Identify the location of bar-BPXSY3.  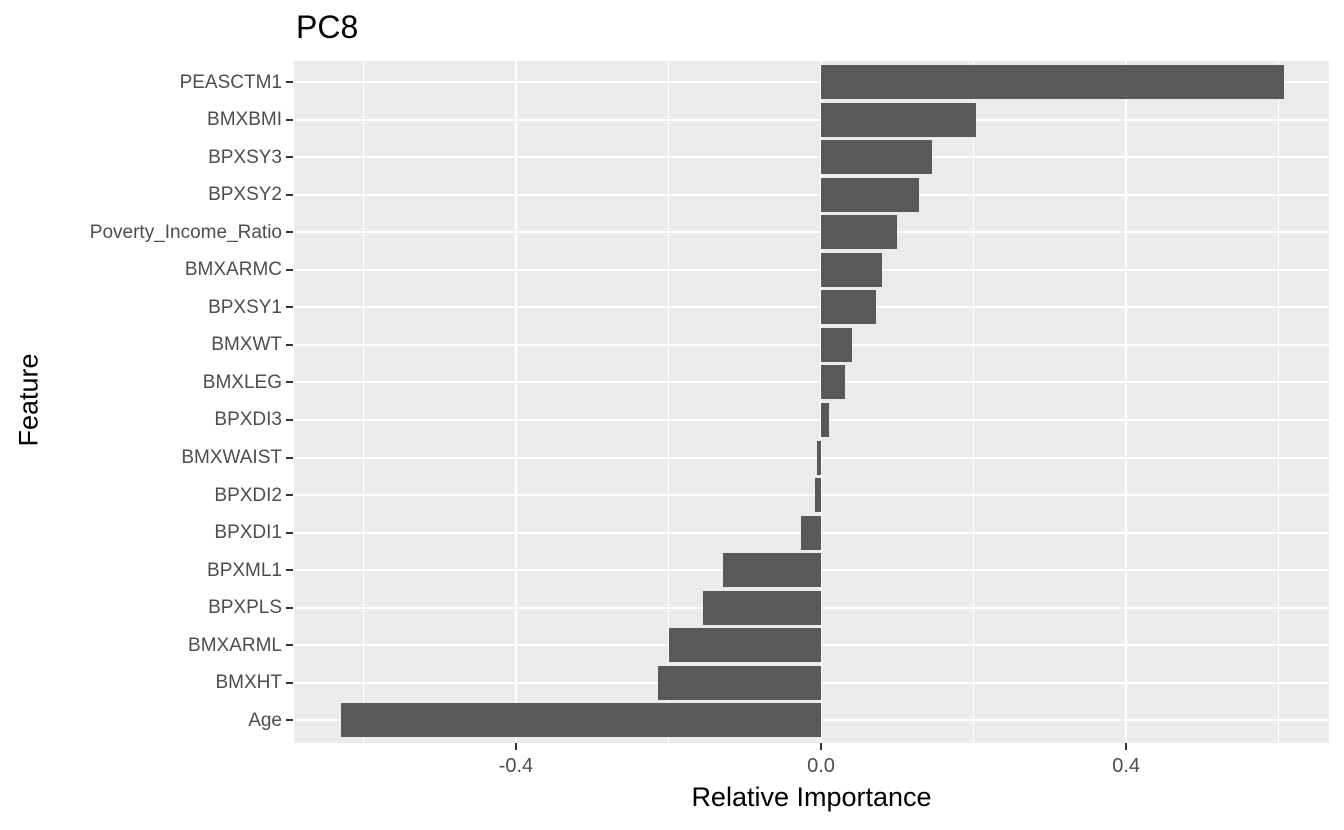
(877, 157).